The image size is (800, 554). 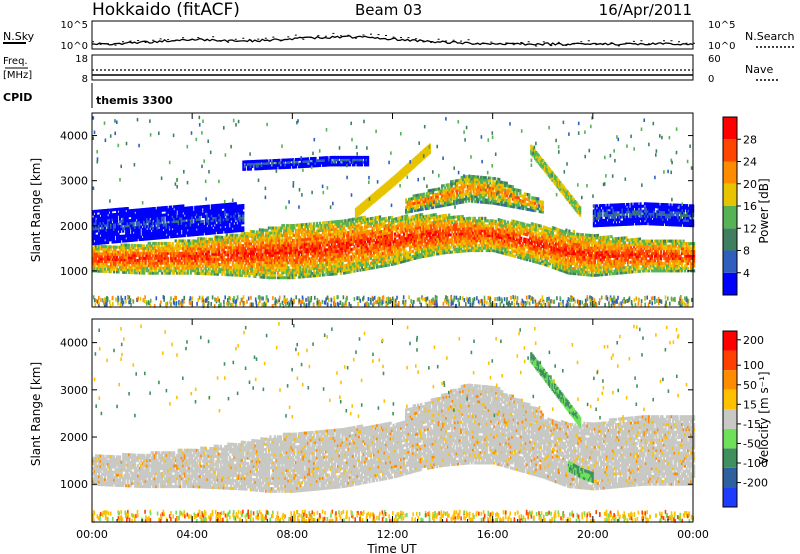 I want to click on nsearch-tick-top: 10^5, so click(x=721, y=25).